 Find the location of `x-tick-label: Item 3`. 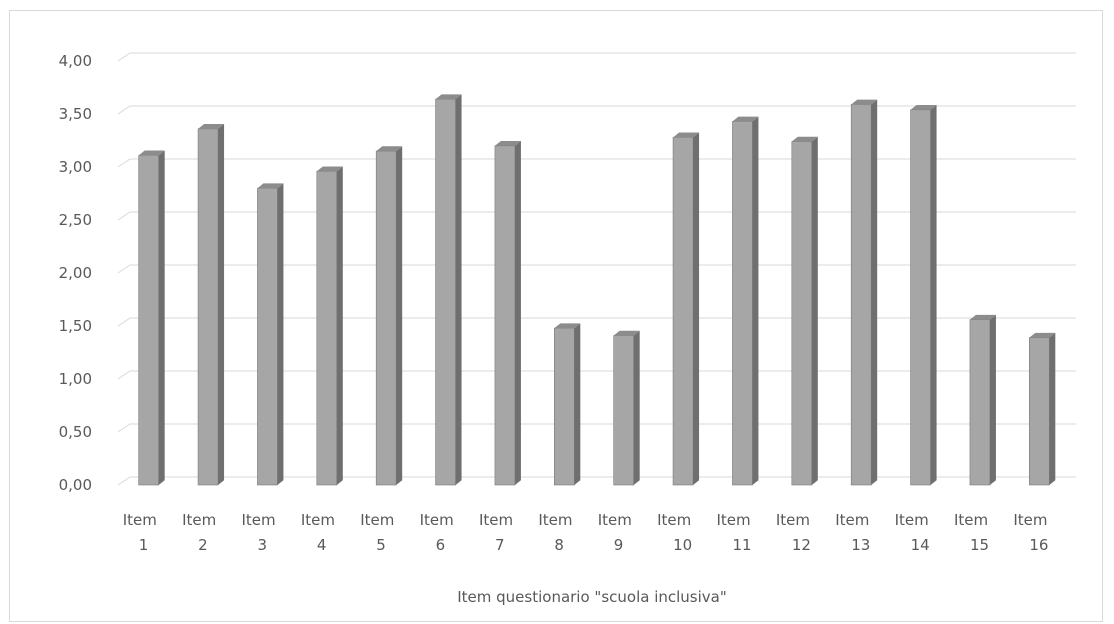

x-tick-label: Item 3 is located at coordinates (258, 532).